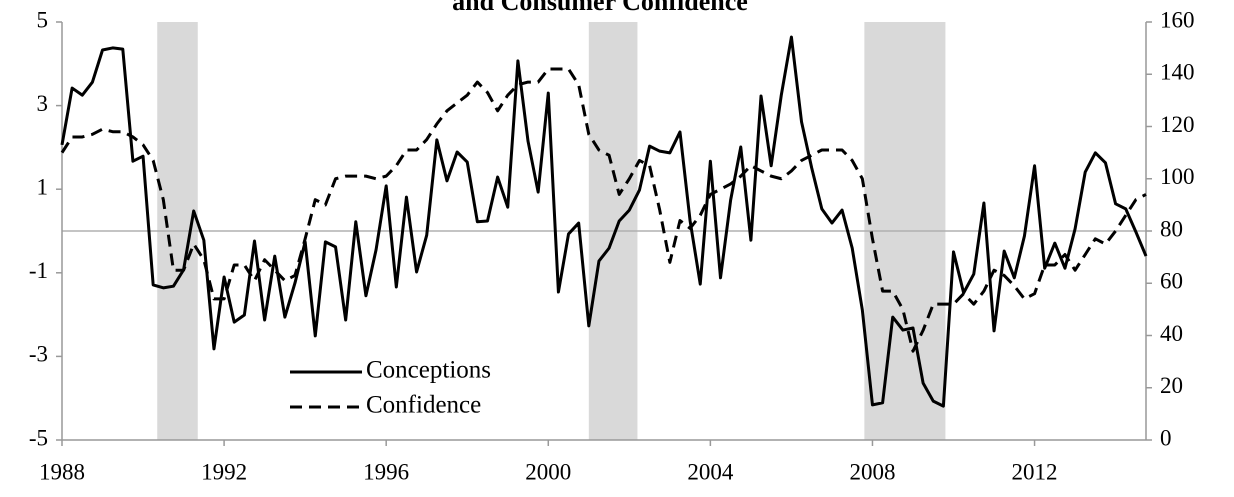 The height and width of the screenshot is (497, 1234). What do you see at coordinates (1166, 437) in the screenshot?
I see `y2-tick-label: 0` at bounding box center [1166, 437].